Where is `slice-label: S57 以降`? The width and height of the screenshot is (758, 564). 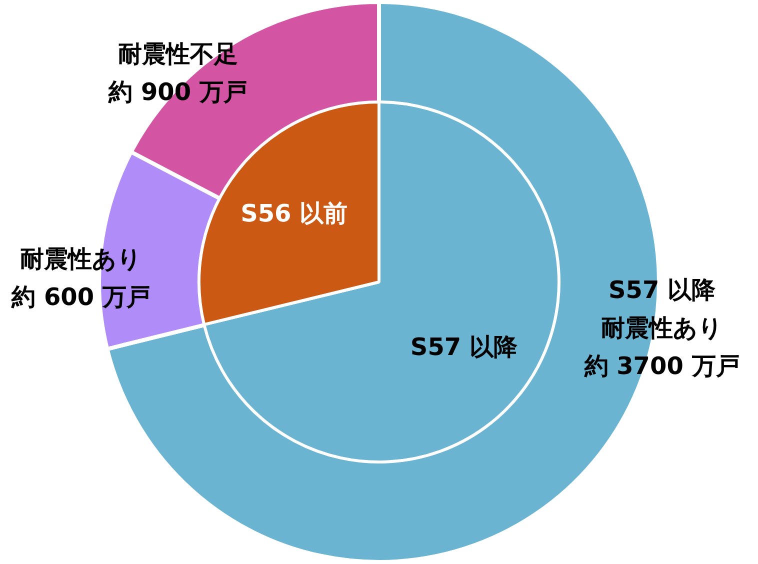 slice-label: S57 以降 is located at coordinates (464, 346).